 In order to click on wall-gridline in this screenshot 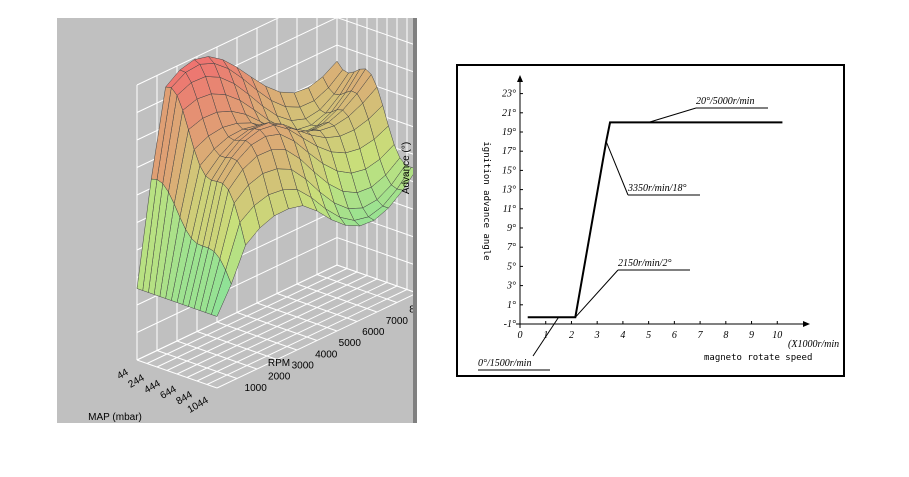, I will do `click(208, 52)`.